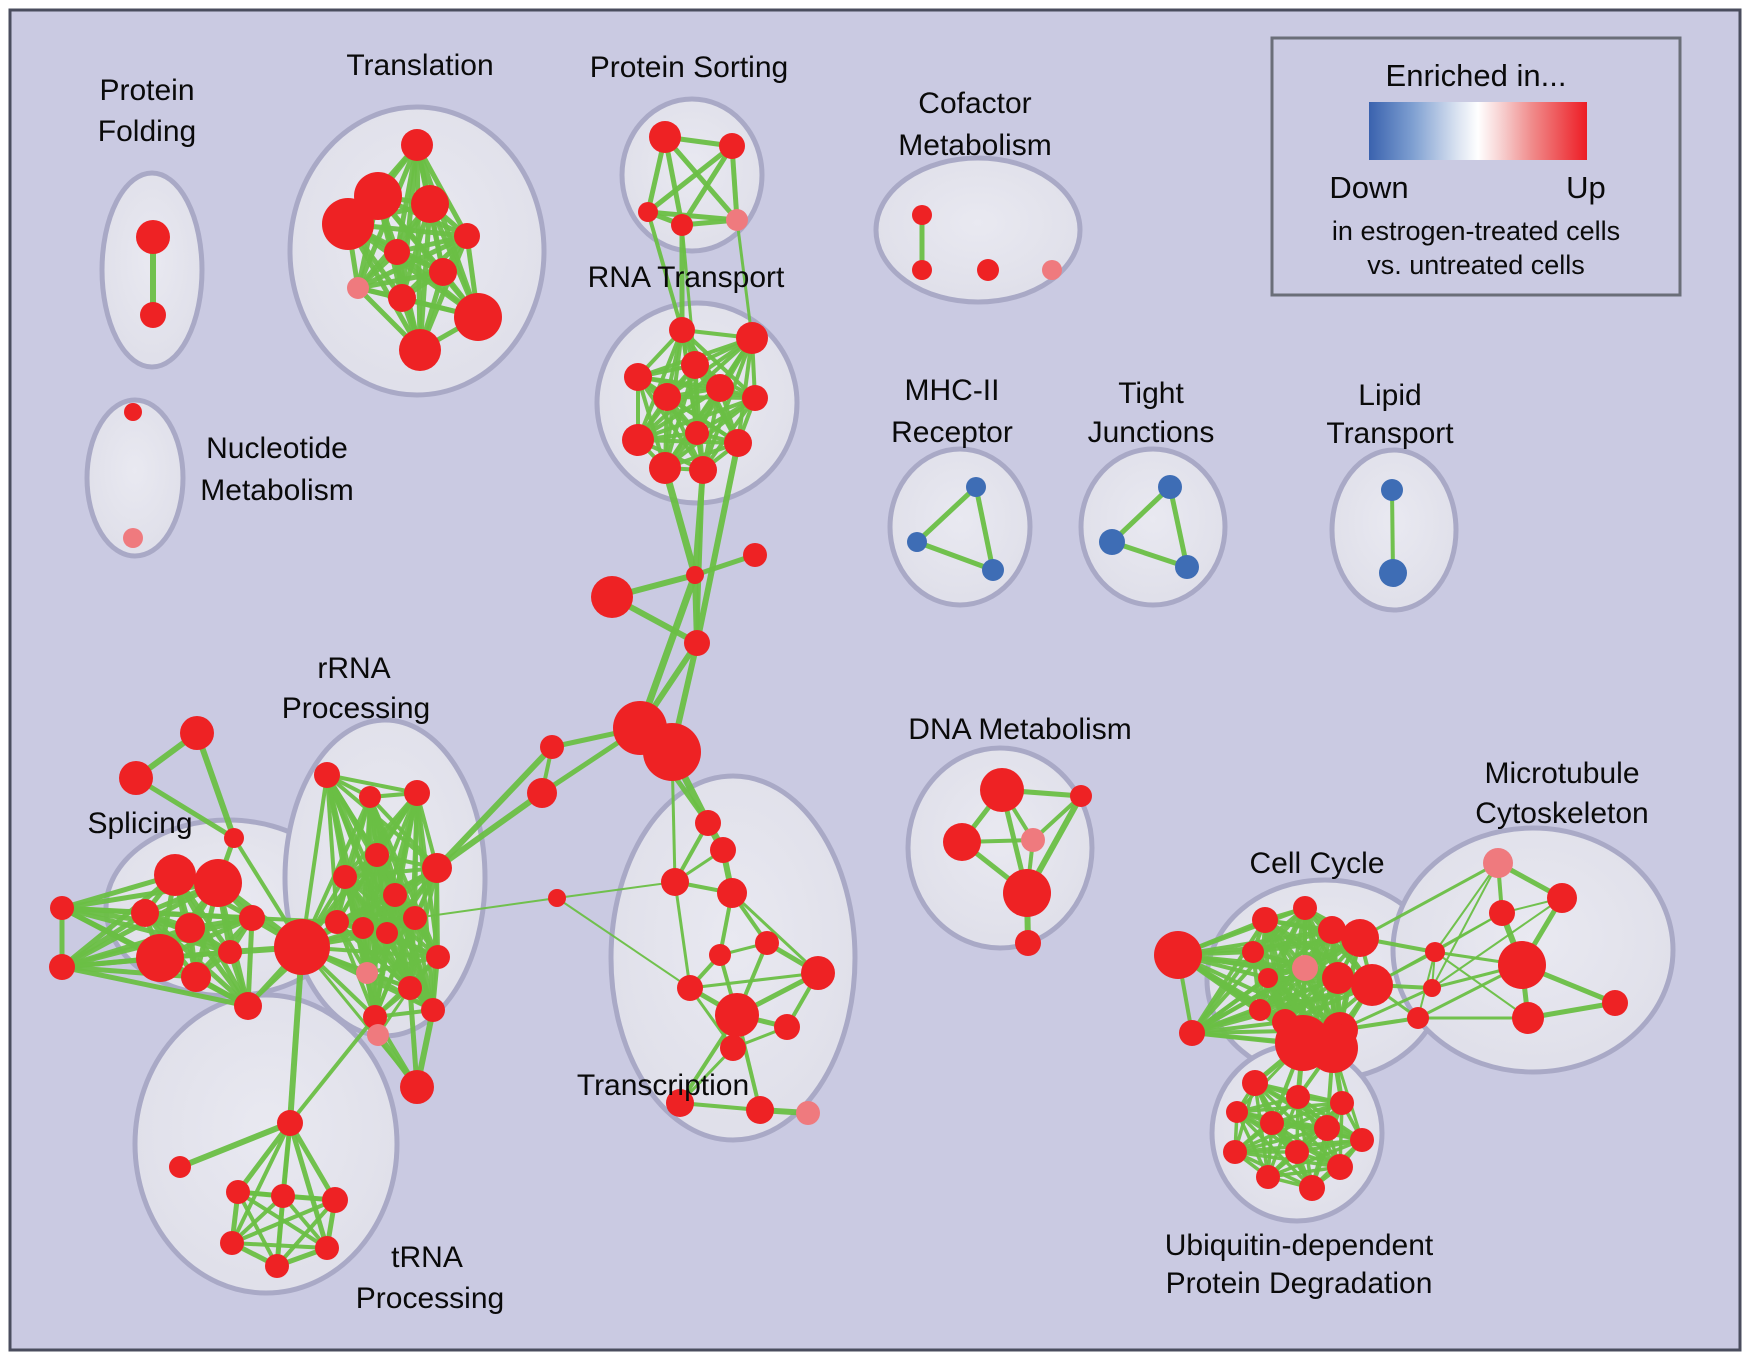 This screenshot has width=1750, height=1360. What do you see at coordinates (277, 448) in the screenshot?
I see `nucleotide-metabolism-label: Nucleotide` at bounding box center [277, 448].